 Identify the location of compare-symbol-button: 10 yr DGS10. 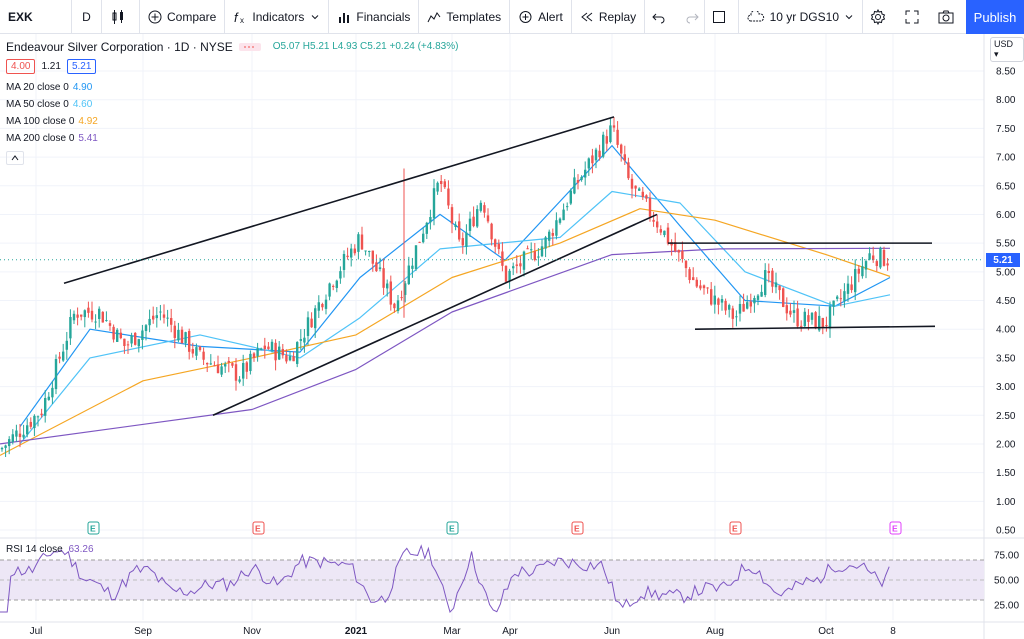
(800, 17).